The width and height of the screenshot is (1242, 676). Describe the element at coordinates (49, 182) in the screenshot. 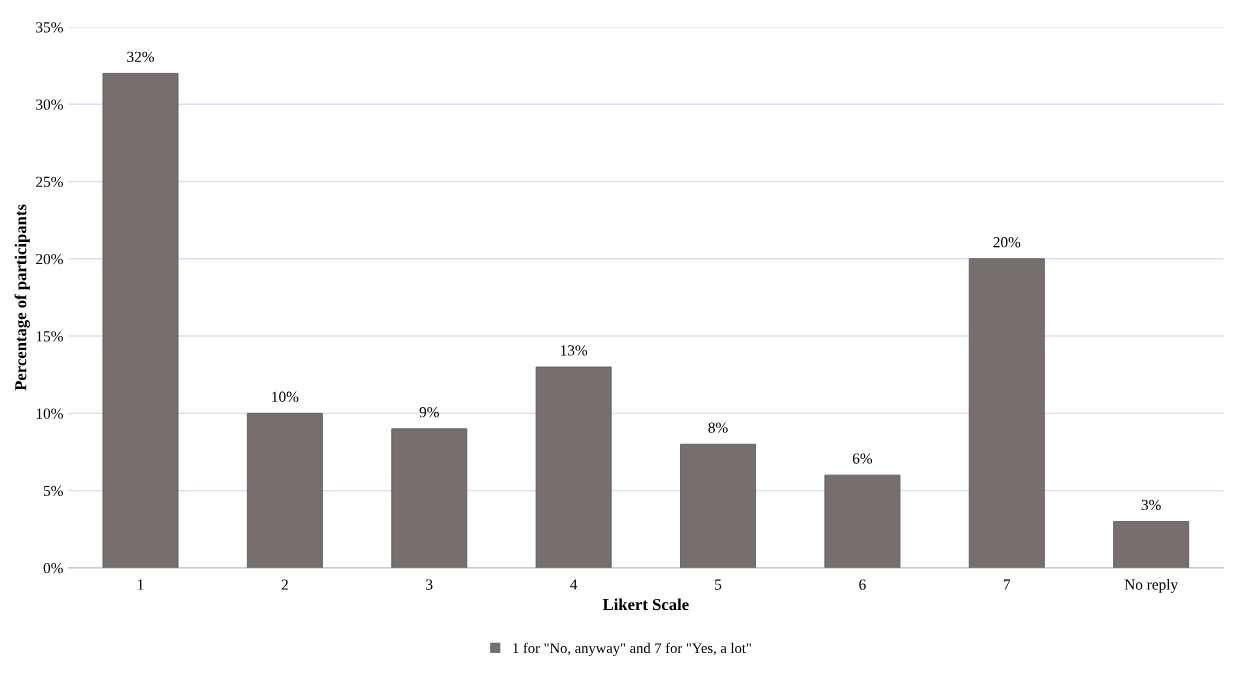

I see `y-tick-label: 25%` at that location.